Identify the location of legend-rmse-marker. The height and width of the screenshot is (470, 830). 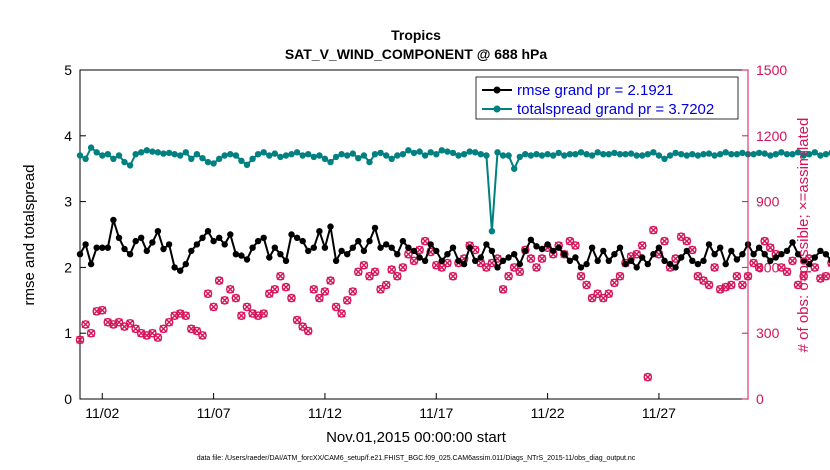
(497, 90).